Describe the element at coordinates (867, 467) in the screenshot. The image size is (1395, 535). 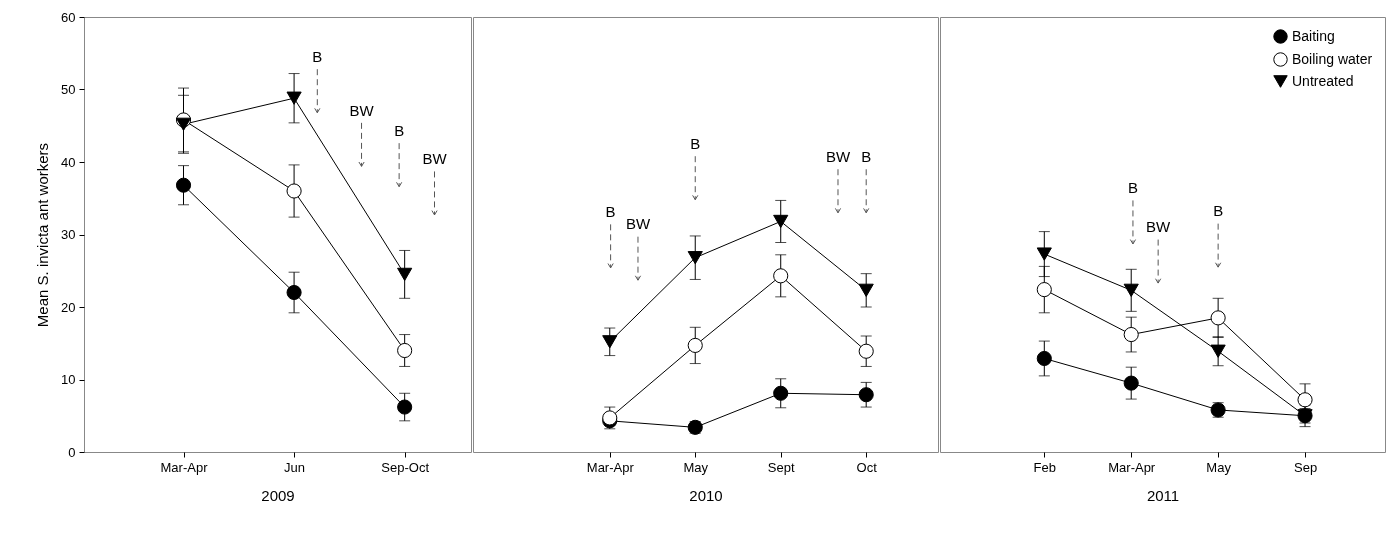
I see `x-tick-label: Oct` at that location.